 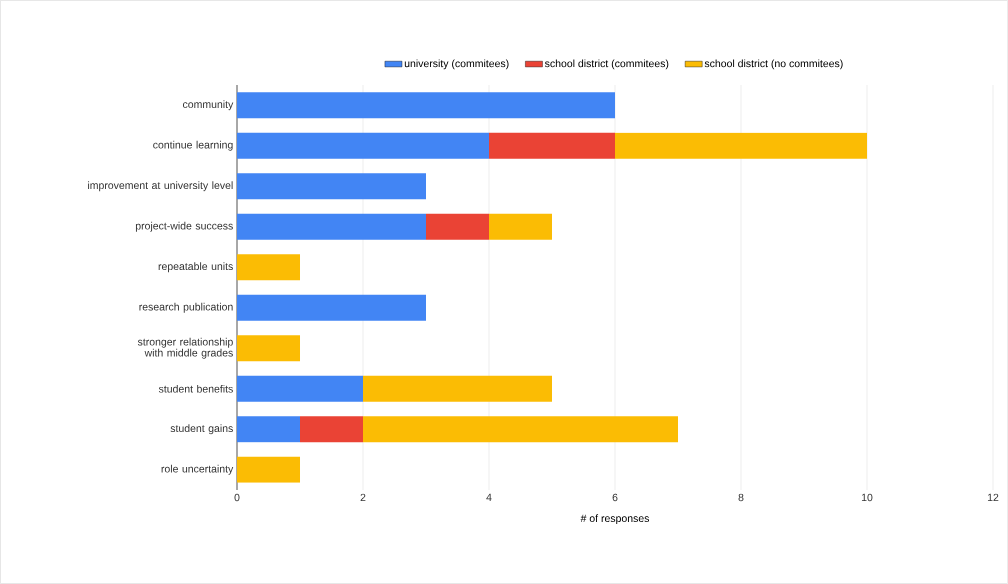 I want to click on x-axis-title: # of responses, so click(x=615, y=519).